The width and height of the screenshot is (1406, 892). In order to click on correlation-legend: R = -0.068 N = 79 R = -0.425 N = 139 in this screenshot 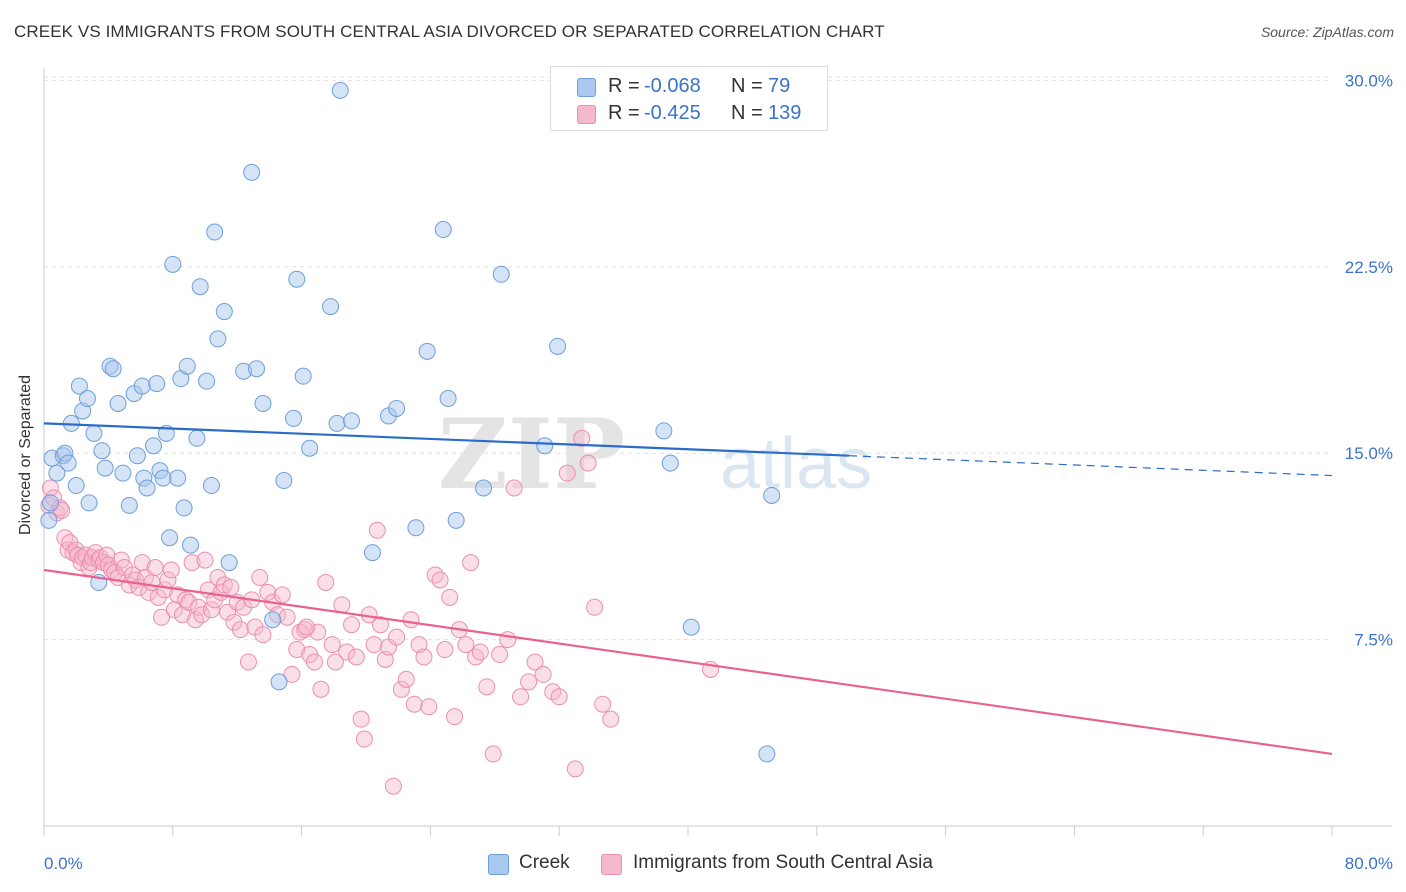, I will do `click(689, 98)`.